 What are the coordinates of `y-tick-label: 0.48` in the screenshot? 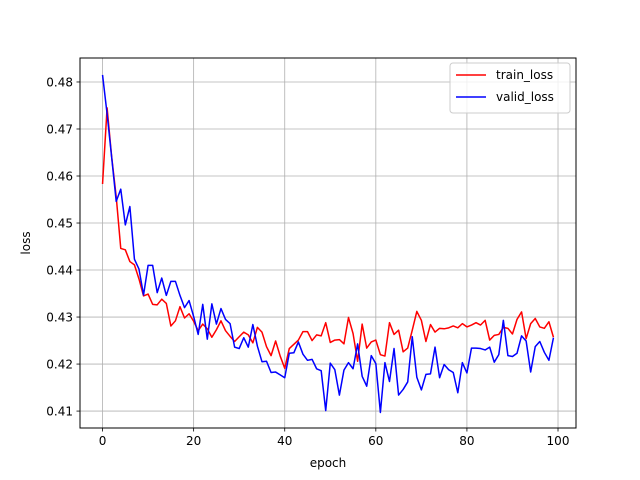 It's located at (59, 82).